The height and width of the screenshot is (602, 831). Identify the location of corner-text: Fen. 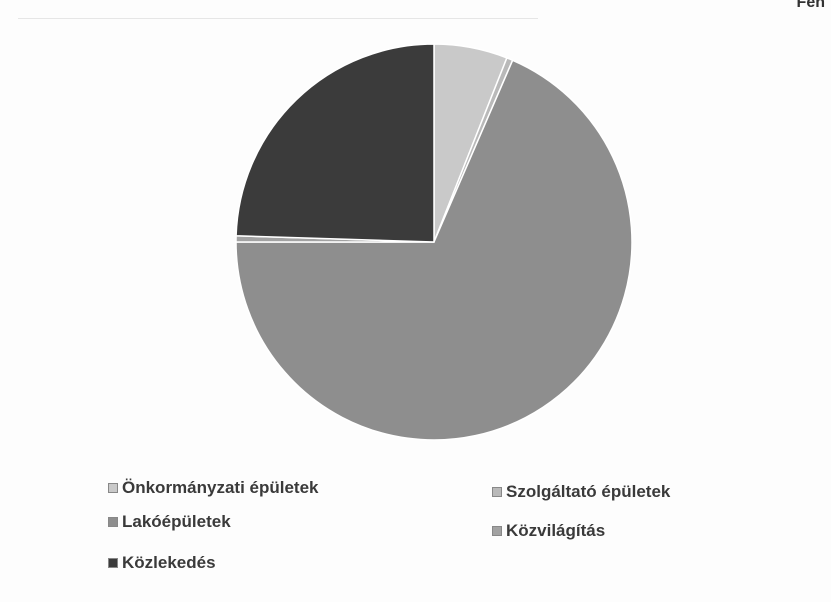
(810, 5).